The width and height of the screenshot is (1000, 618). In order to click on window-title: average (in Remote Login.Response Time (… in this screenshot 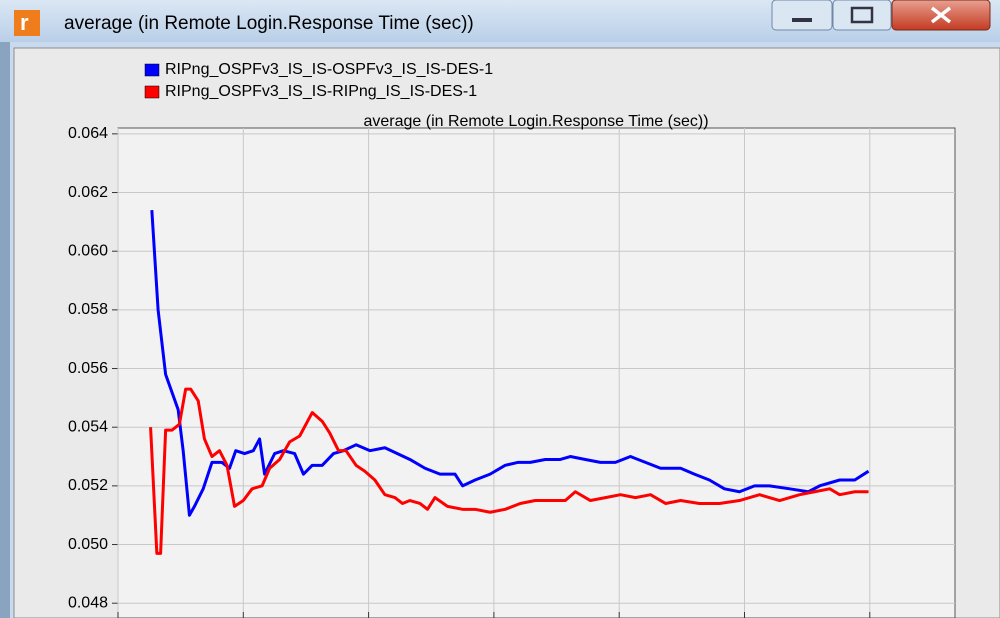, I will do `click(269, 23)`.